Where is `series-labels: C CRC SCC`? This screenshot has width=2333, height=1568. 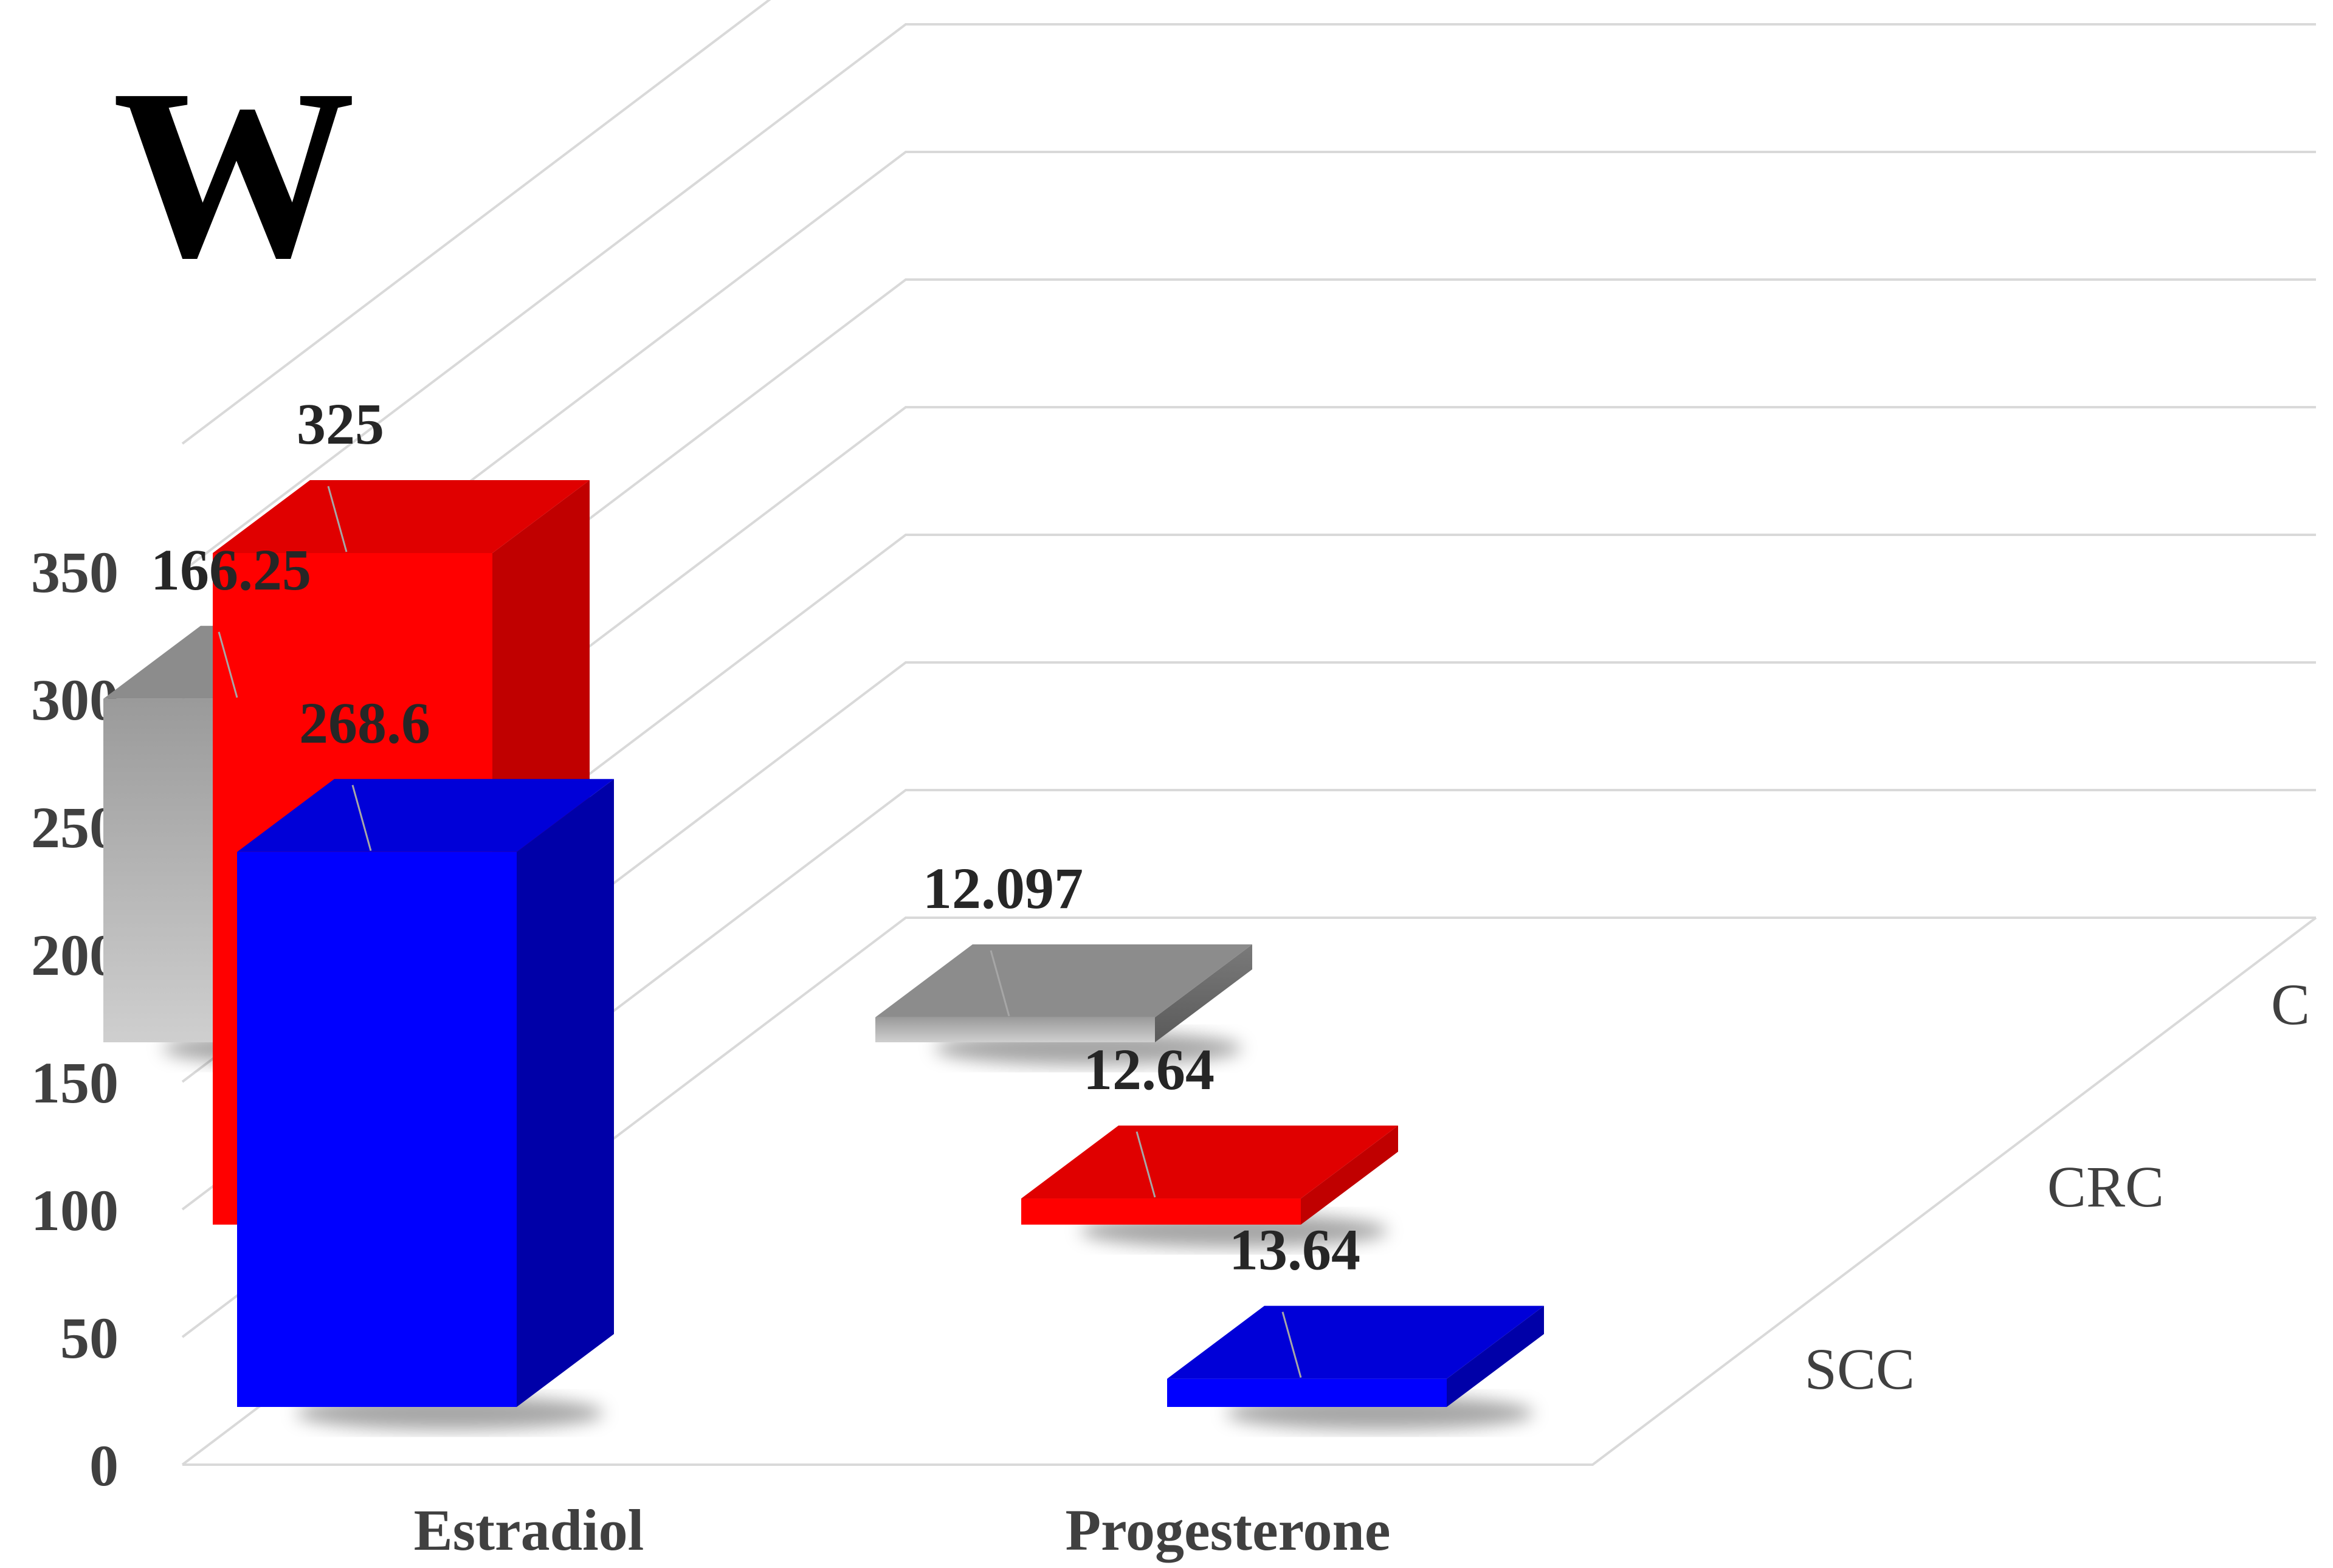
series-labels: C CRC SCC is located at coordinates (2057, 1186).